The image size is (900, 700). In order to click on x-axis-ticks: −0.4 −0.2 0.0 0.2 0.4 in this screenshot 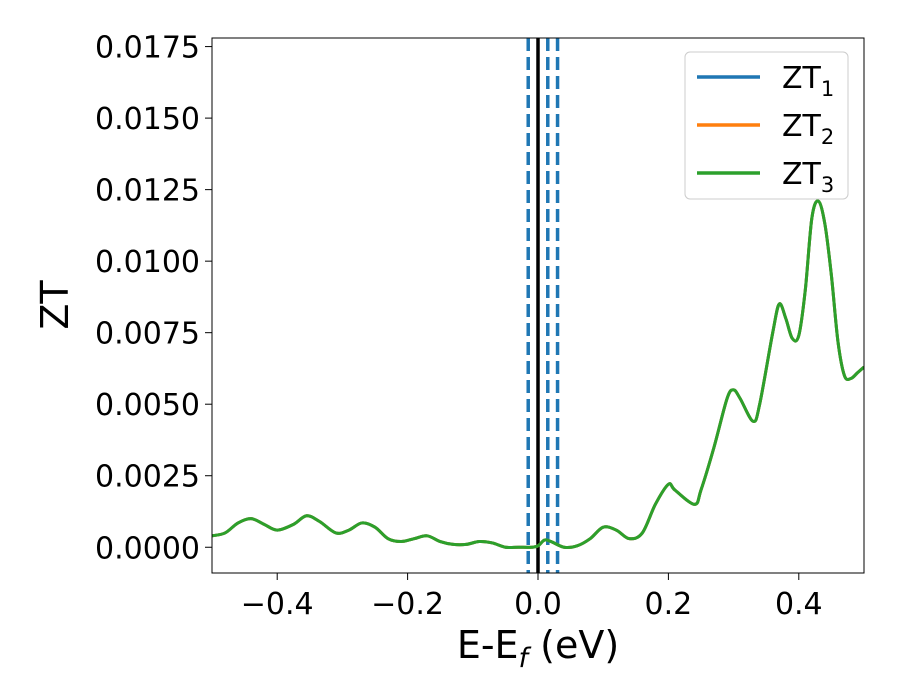, I will do `click(532, 597)`.